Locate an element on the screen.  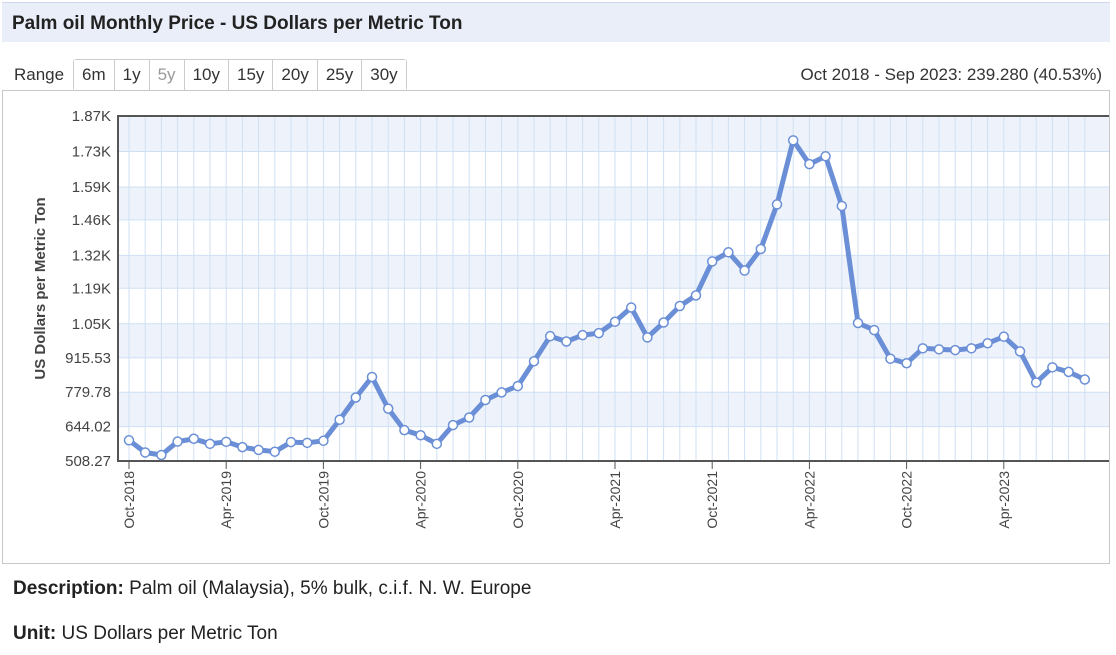
x-tick-label: Apr-2021 is located at coordinates (615, 500).